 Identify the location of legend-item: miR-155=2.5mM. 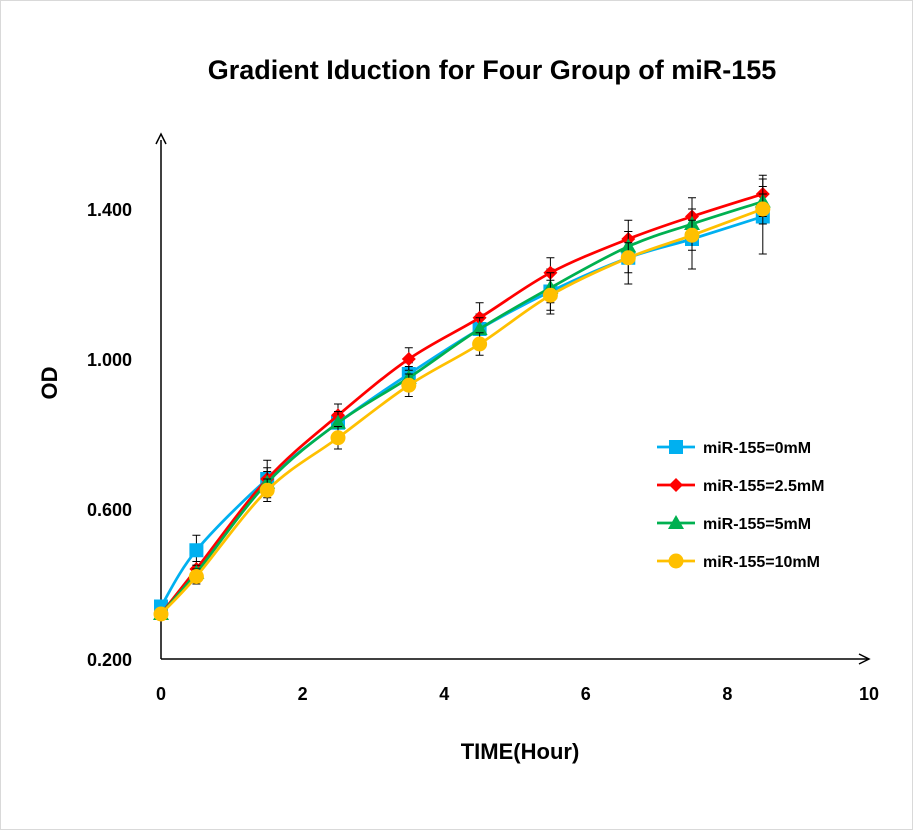
(740, 486).